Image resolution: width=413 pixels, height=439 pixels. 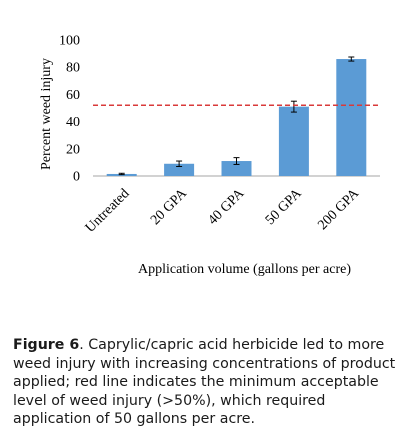 What do you see at coordinates (169, 207) in the screenshot?
I see `x-tick-label: 20 GPA` at bounding box center [169, 207].